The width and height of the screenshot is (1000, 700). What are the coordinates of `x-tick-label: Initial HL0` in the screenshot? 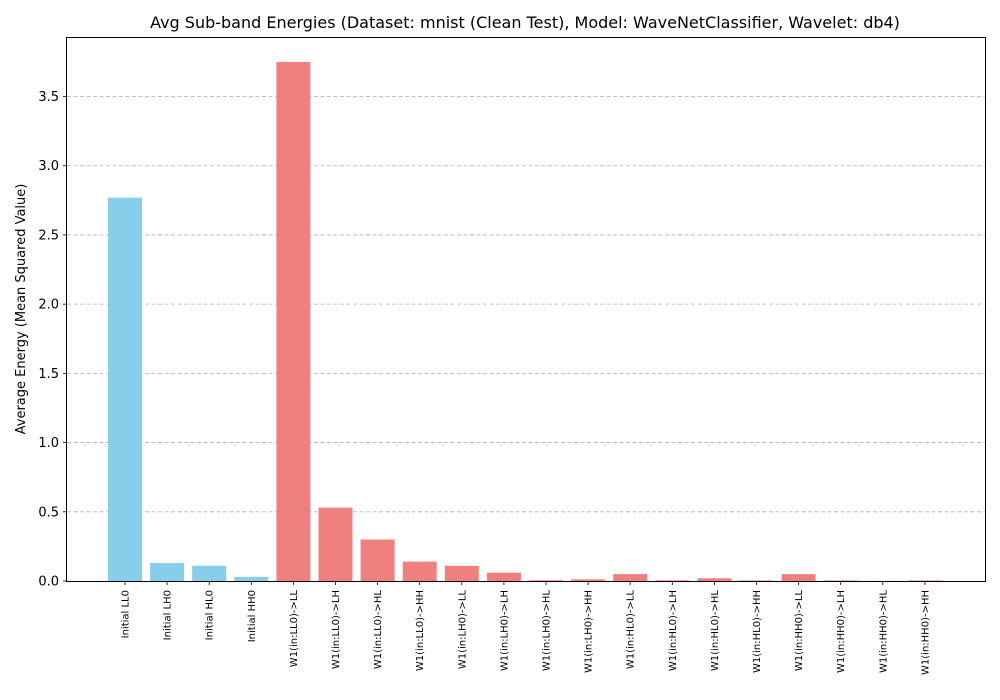 It's located at (210, 615).